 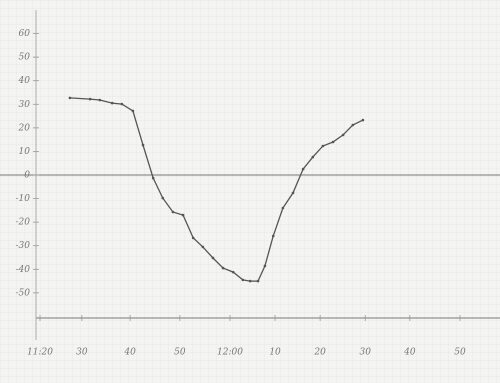 I want to click on x-tick-label: 12:00, so click(x=230, y=353).